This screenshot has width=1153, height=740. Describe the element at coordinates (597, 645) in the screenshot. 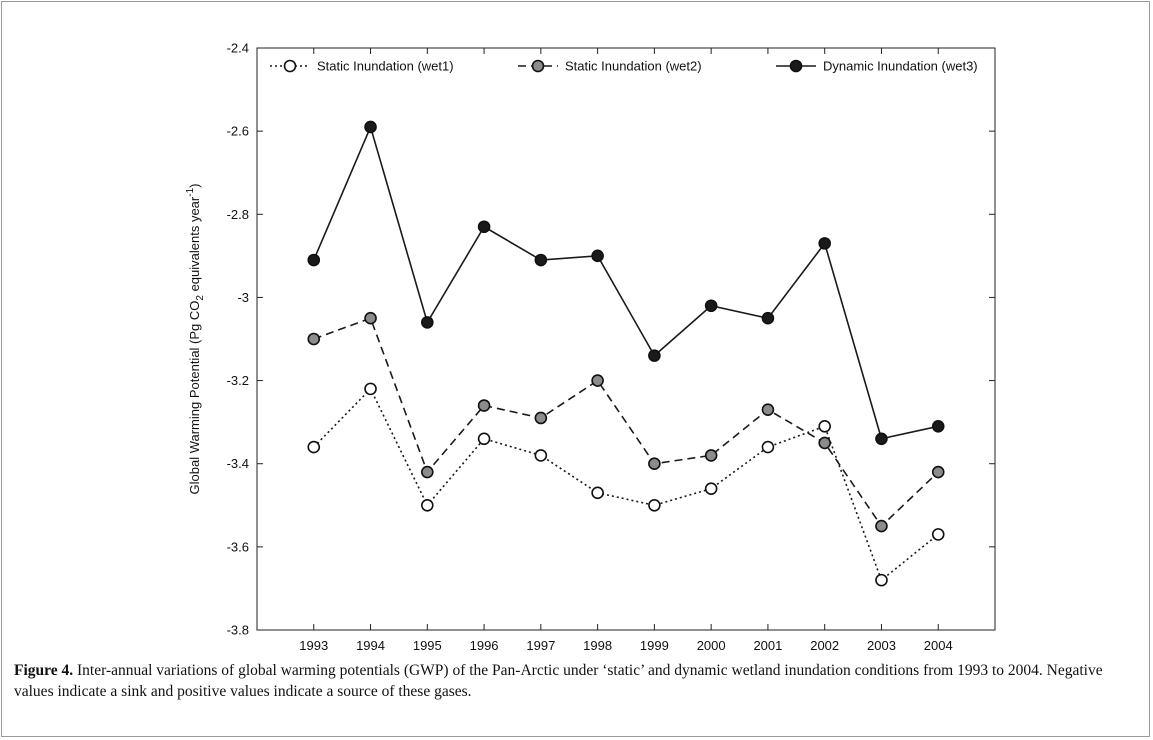

I see `x-tick-label: 1998` at that location.